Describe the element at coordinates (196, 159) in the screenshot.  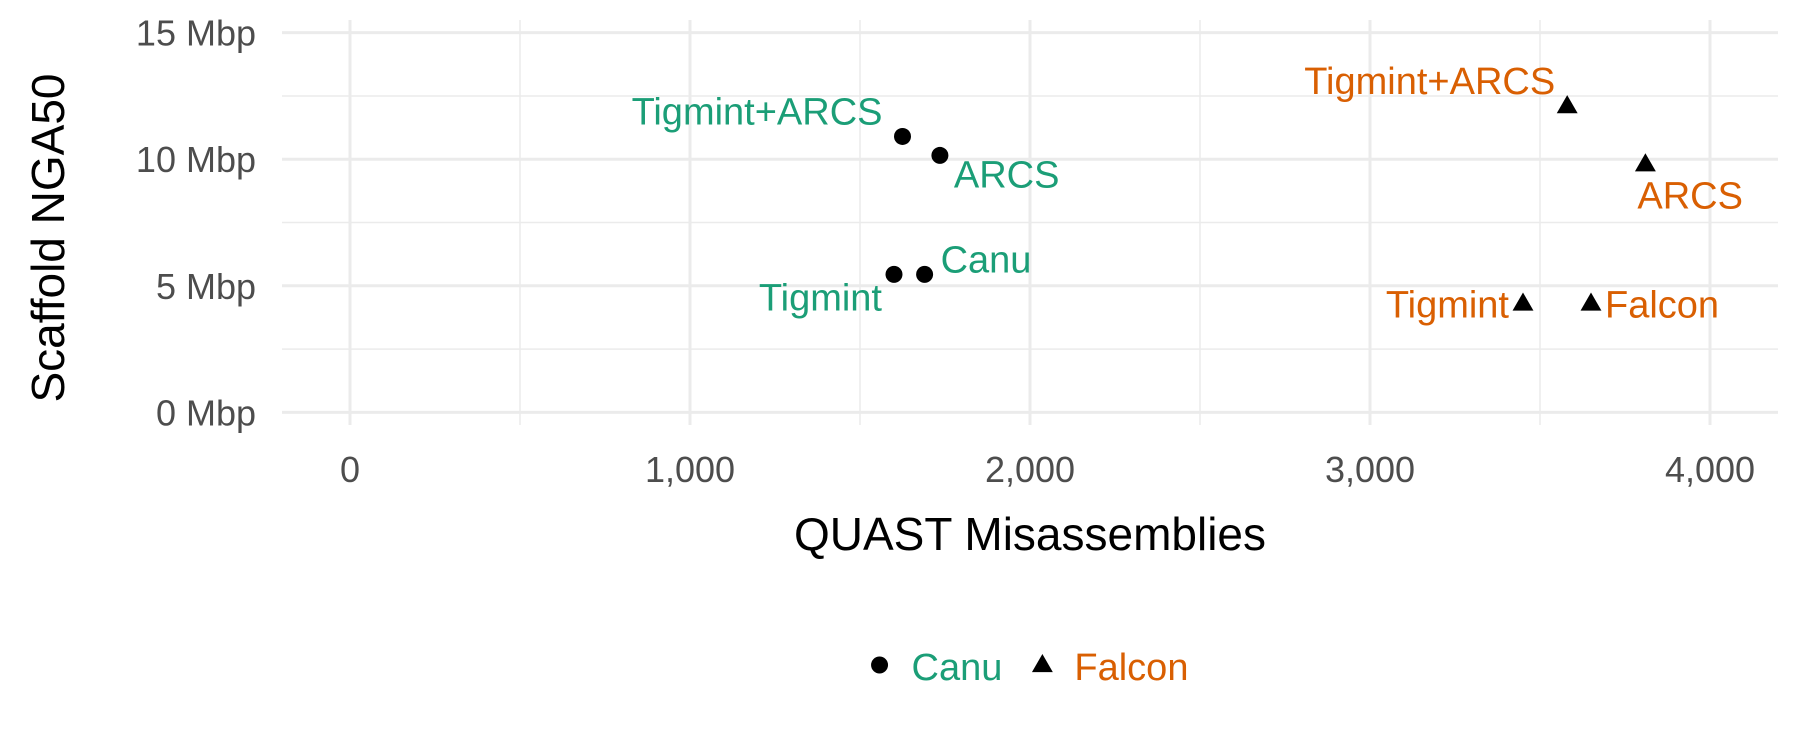
I see `y-tick-label: 10 Mbp` at that location.